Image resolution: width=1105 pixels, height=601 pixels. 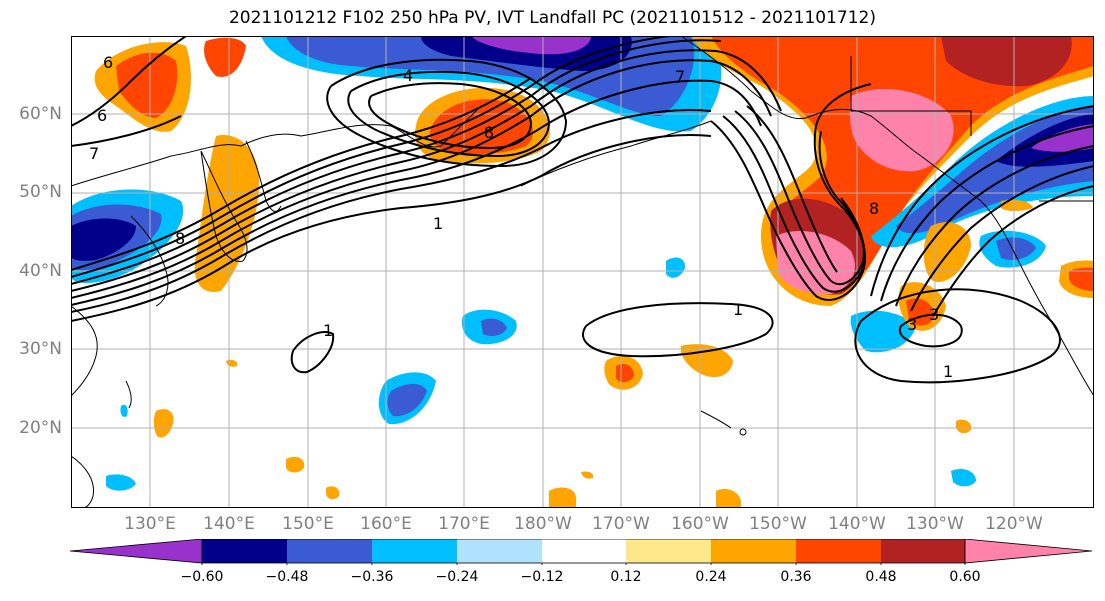 I want to click on colorbar-tick-label: 0.48, so click(x=881, y=577).